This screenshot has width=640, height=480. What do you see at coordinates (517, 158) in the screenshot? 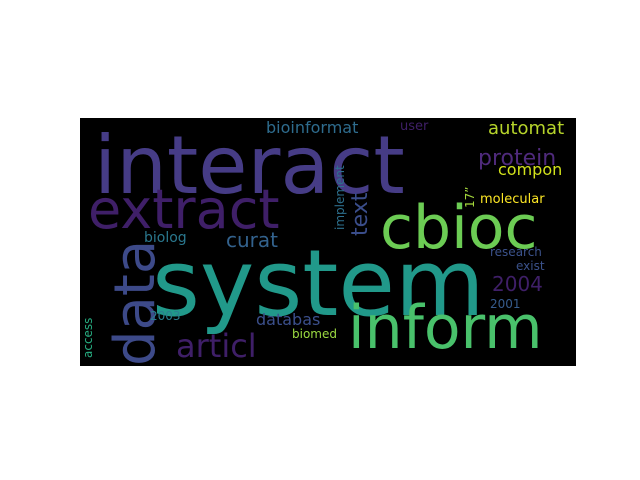
I see `word-protein: protein` at bounding box center [517, 158].